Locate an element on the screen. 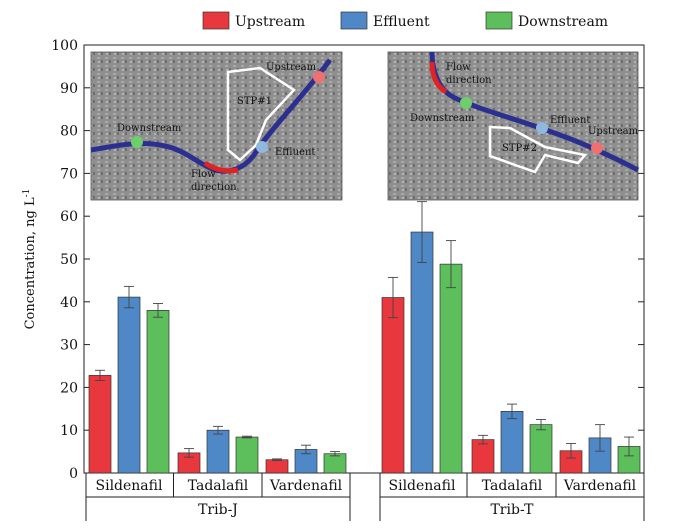 This screenshot has width=674, height=530. y-tick-label: 60 is located at coordinates (69, 217).